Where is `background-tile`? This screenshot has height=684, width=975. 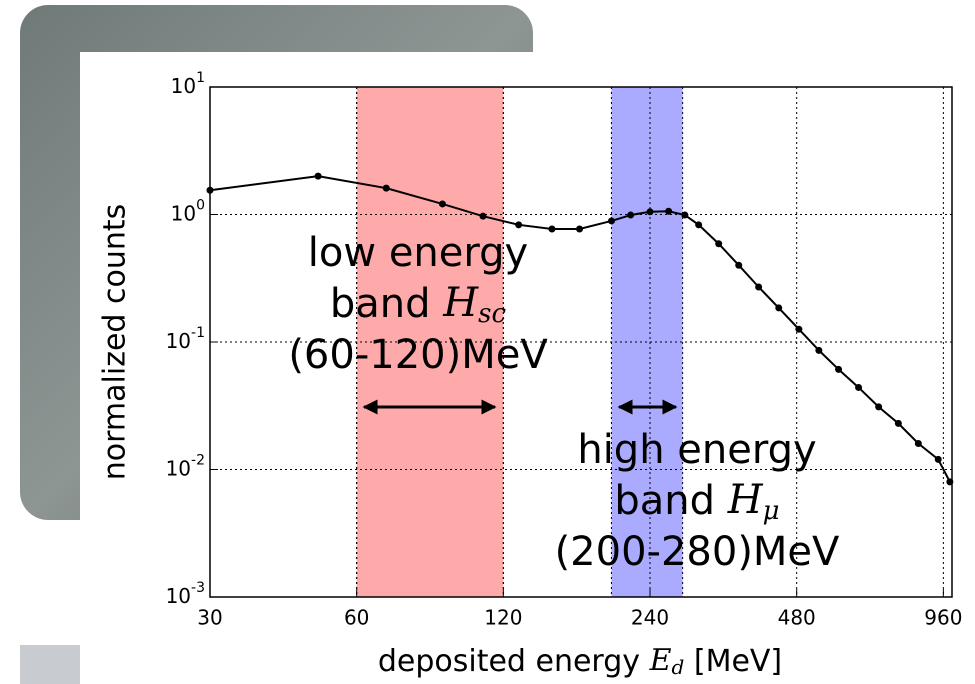
background-tile is located at coordinates (55, 664).